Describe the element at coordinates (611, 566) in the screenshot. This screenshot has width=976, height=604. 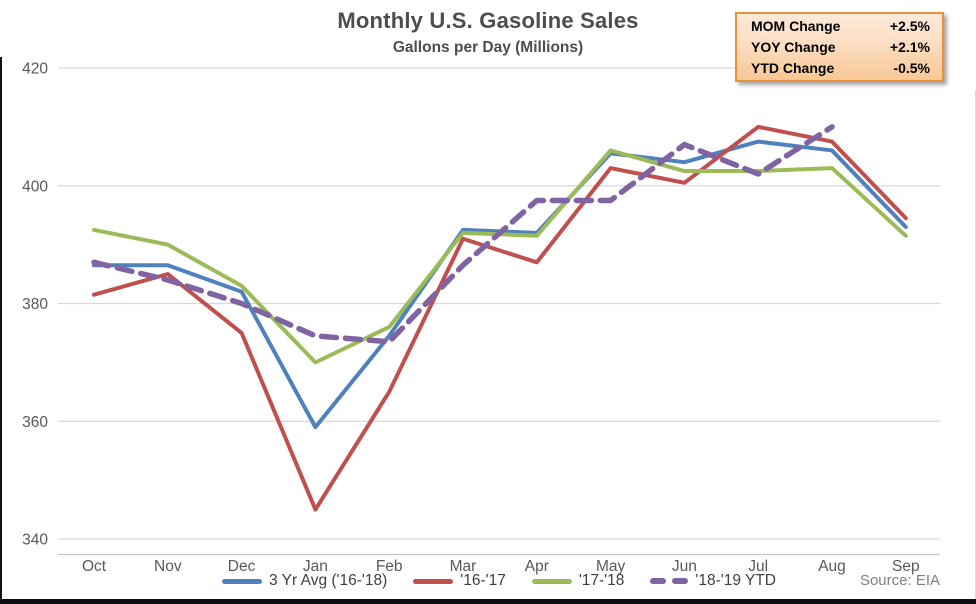
I see `x-tick-label: May` at that location.